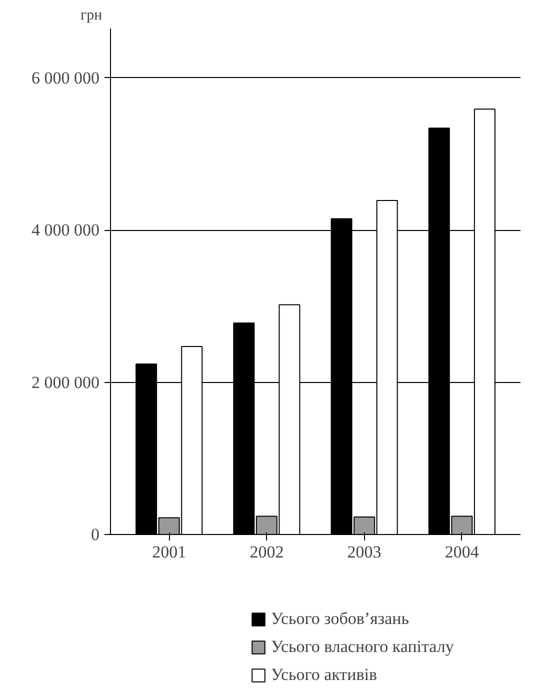 The width and height of the screenshot is (552, 699). What do you see at coordinates (95, 534) in the screenshot?
I see `y-tick-label: 0` at bounding box center [95, 534].